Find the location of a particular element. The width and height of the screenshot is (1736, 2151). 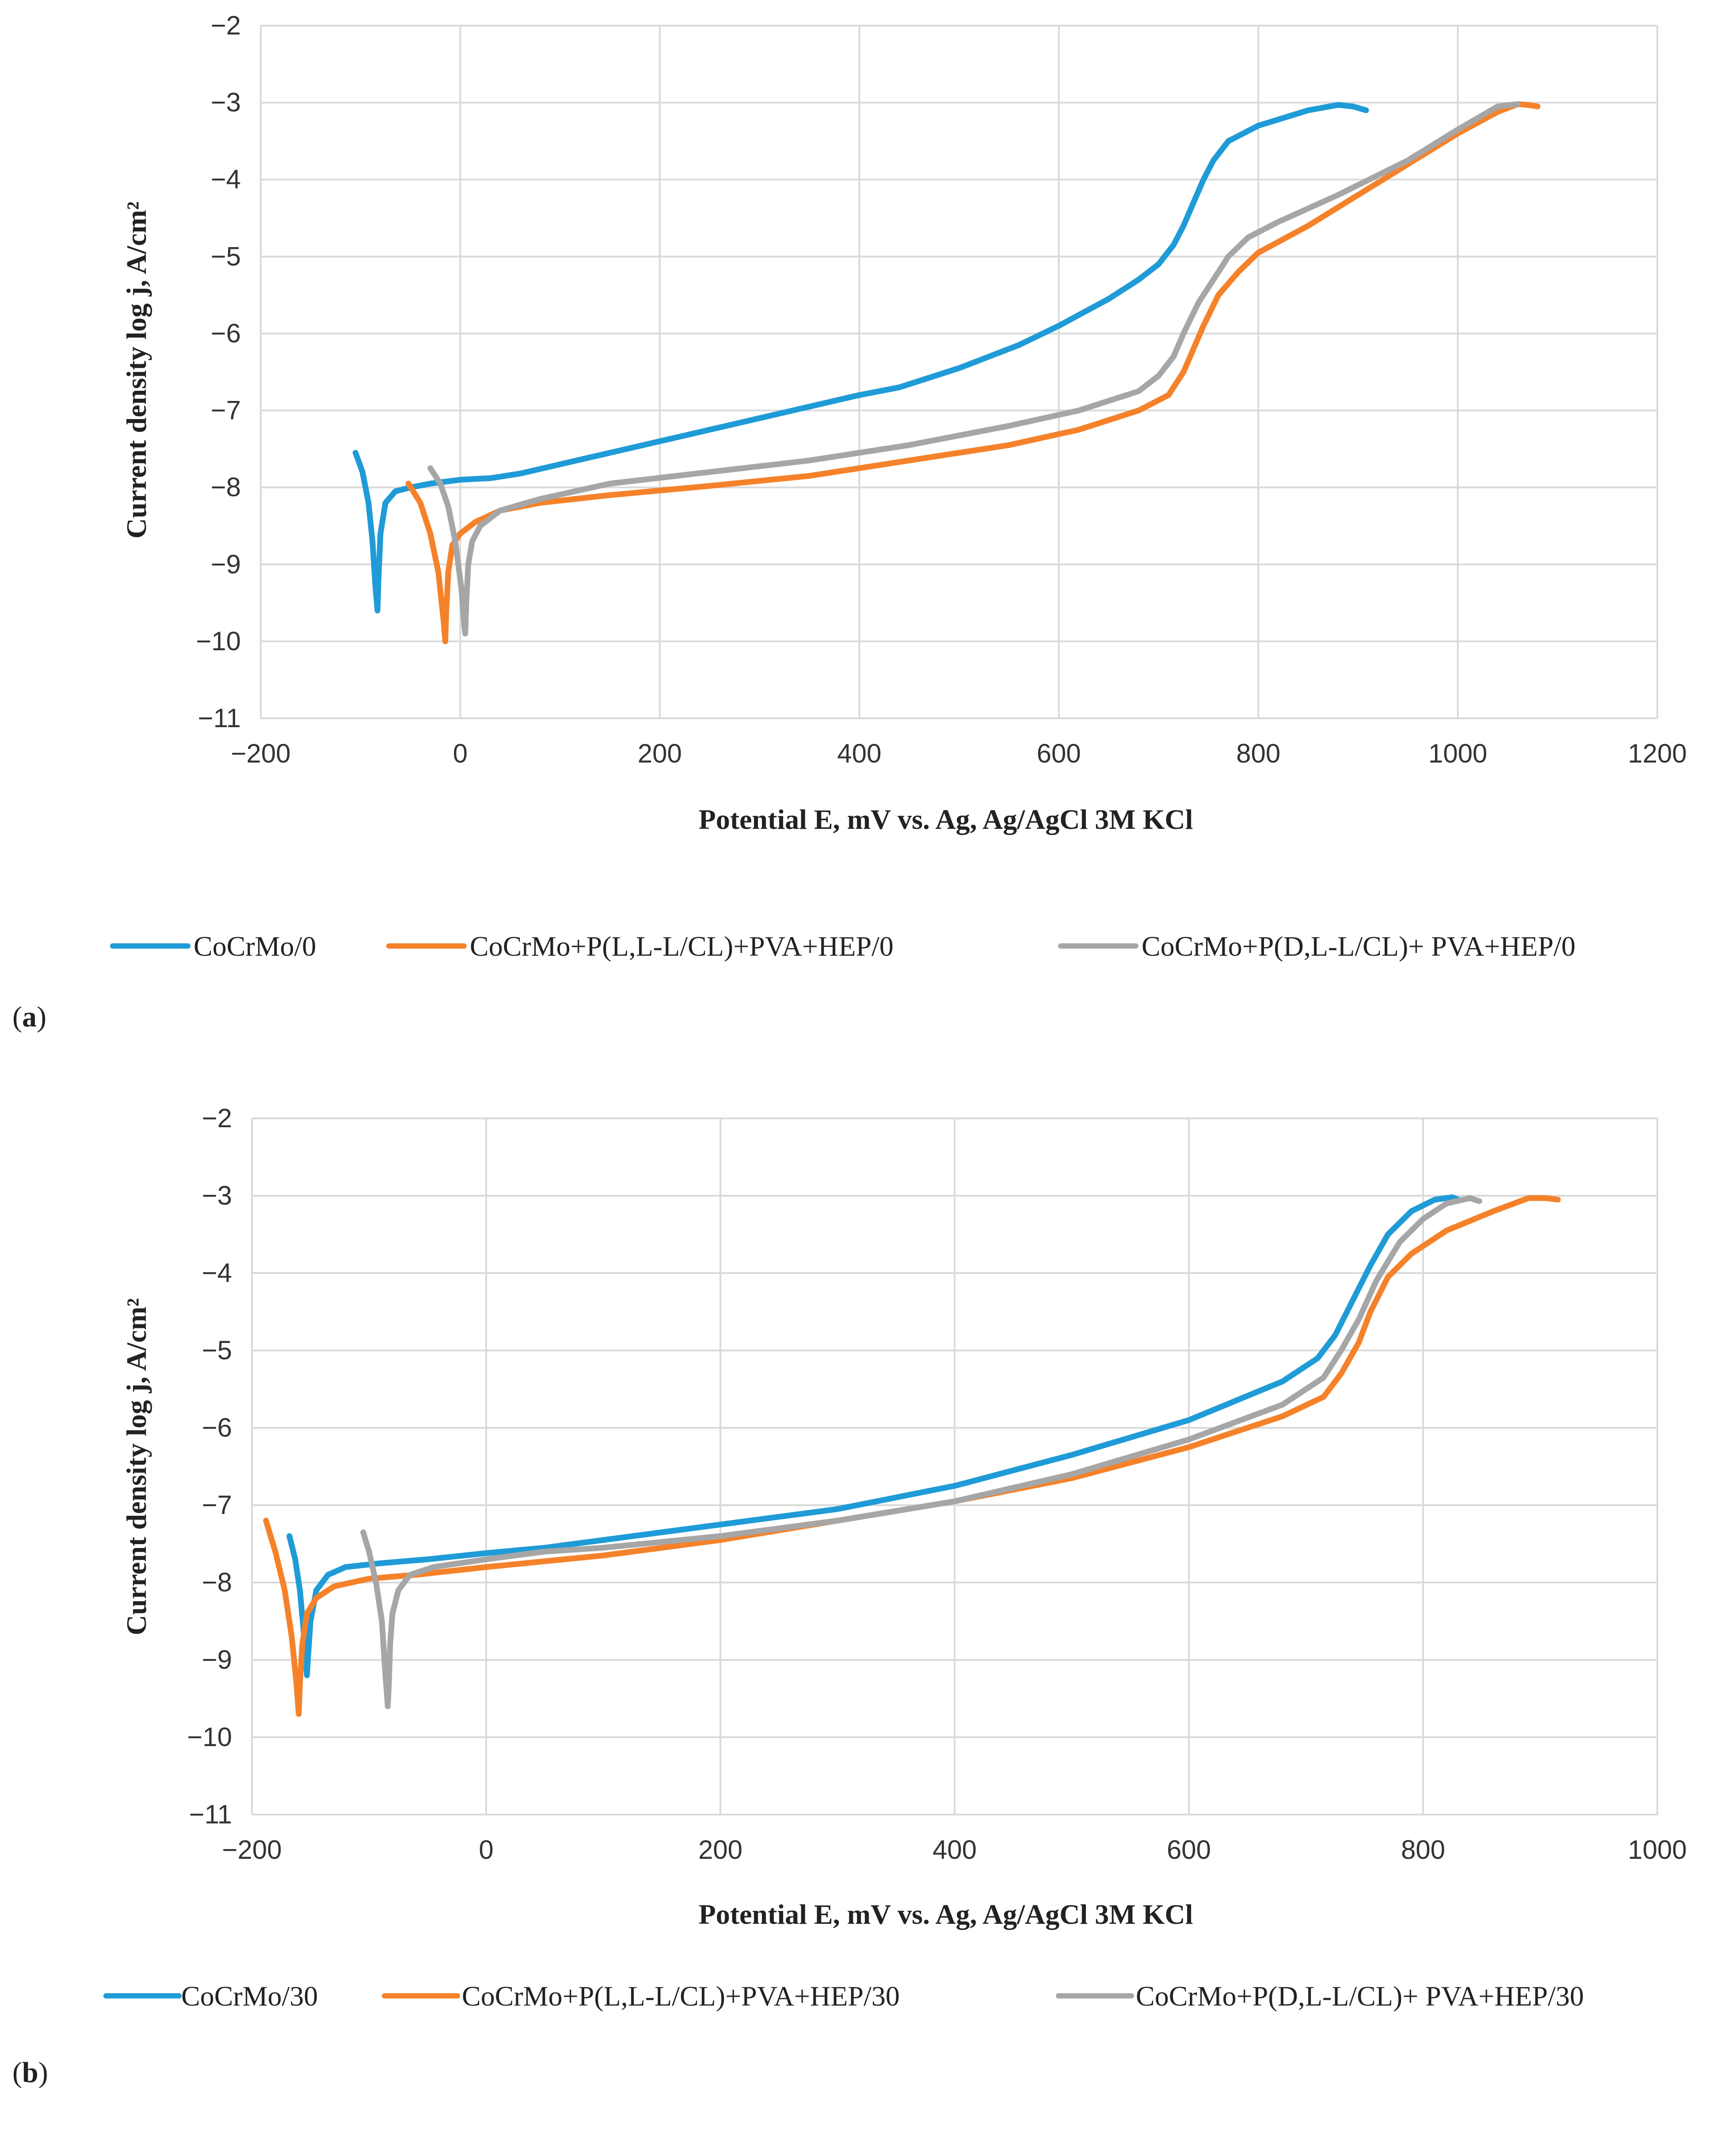

panel-label-a-letter: a is located at coordinates (30, 1017).